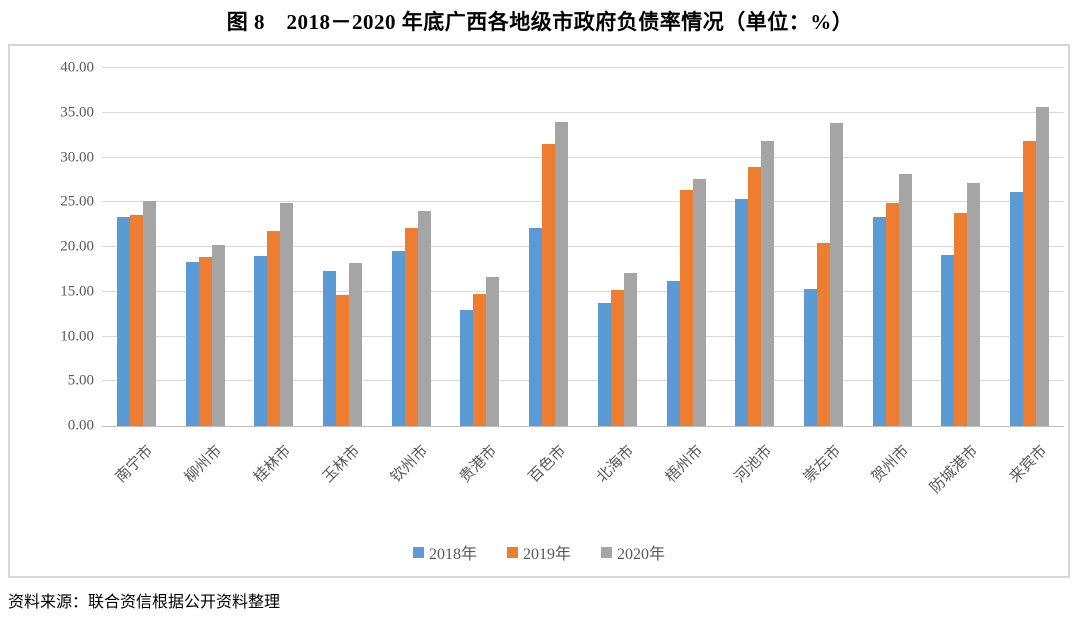 The width and height of the screenshot is (1080, 618). I want to click on bar-2018年-北海市, so click(604, 364).